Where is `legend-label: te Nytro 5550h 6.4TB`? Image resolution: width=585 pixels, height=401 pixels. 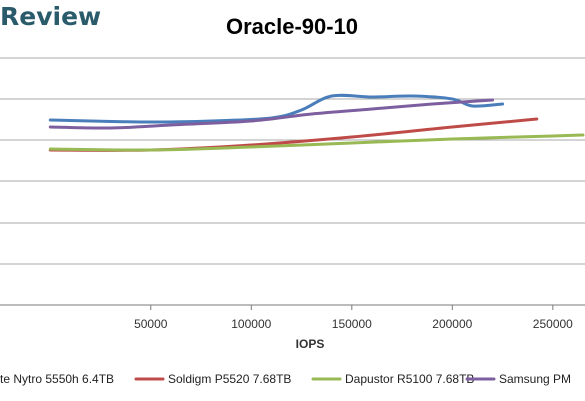
legend-label: te Nytro 5550h 6.4TB is located at coordinates (57, 379).